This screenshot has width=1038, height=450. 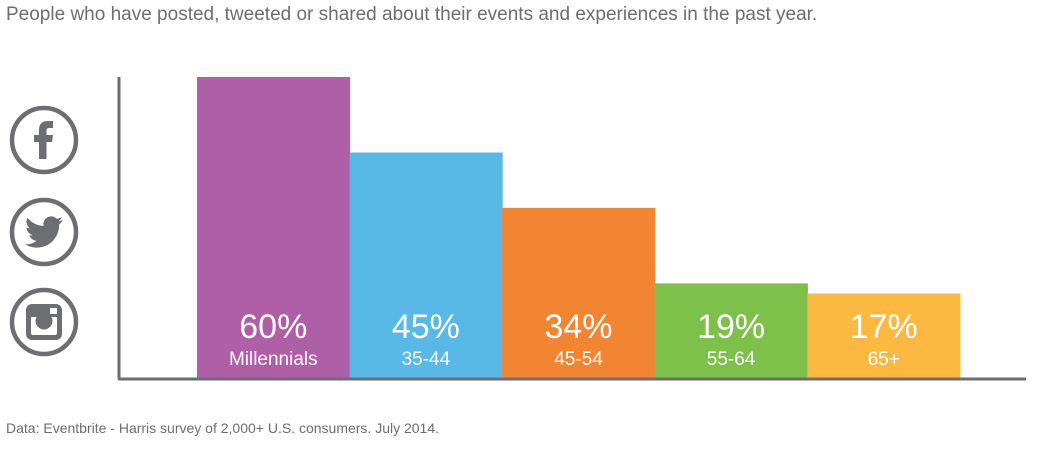 What do you see at coordinates (44, 232) in the screenshot?
I see `twitter-icon` at bounding box center [44, 232].